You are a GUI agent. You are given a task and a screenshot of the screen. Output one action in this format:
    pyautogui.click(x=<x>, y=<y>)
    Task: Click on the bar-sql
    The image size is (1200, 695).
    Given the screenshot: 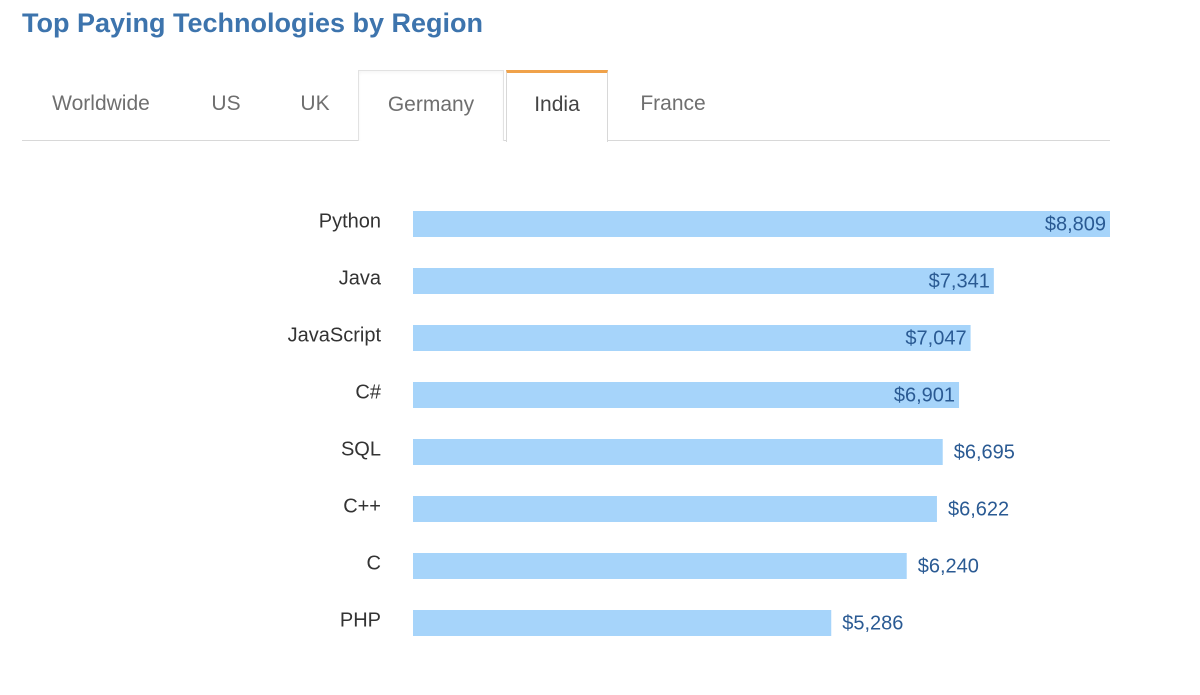 What is the action you would take?
    pyautogui.click(x=678, y=452)
    